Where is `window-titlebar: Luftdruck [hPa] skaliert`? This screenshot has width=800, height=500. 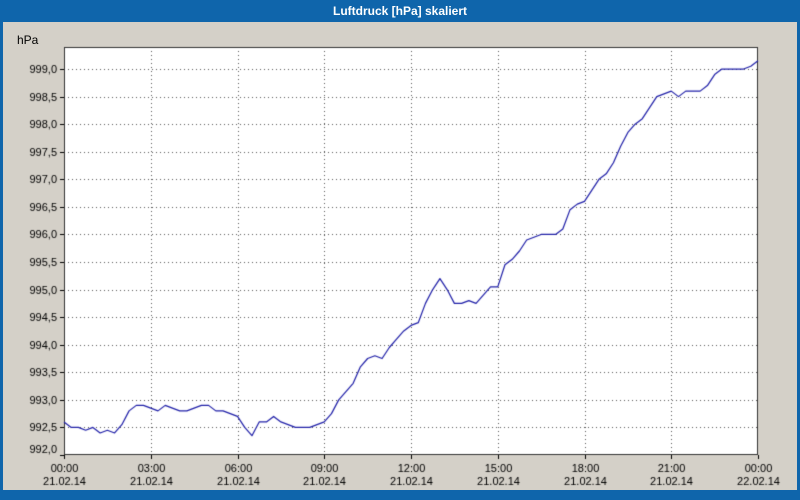
window-titlebar: Luftdruck [hPa] skaliert is located at coordinates (400, 11).